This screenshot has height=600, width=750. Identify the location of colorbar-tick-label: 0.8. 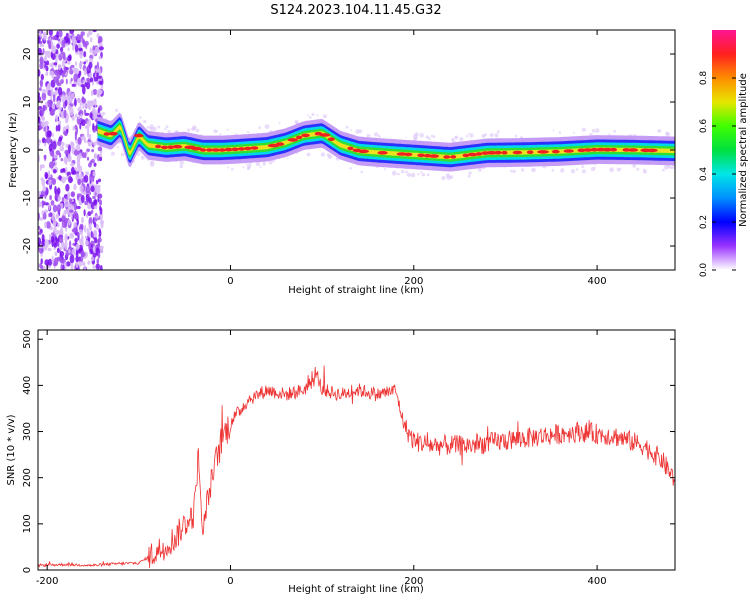
(704, 78).